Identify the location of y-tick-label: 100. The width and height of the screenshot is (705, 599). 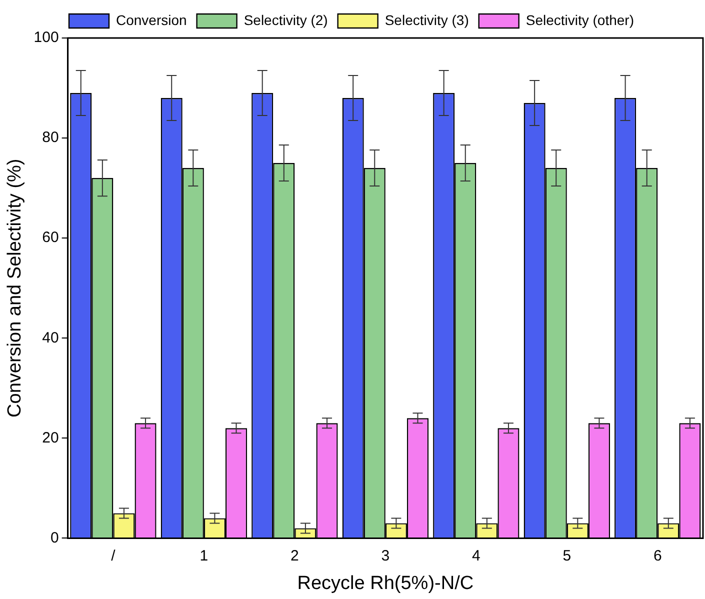
(46, 37).